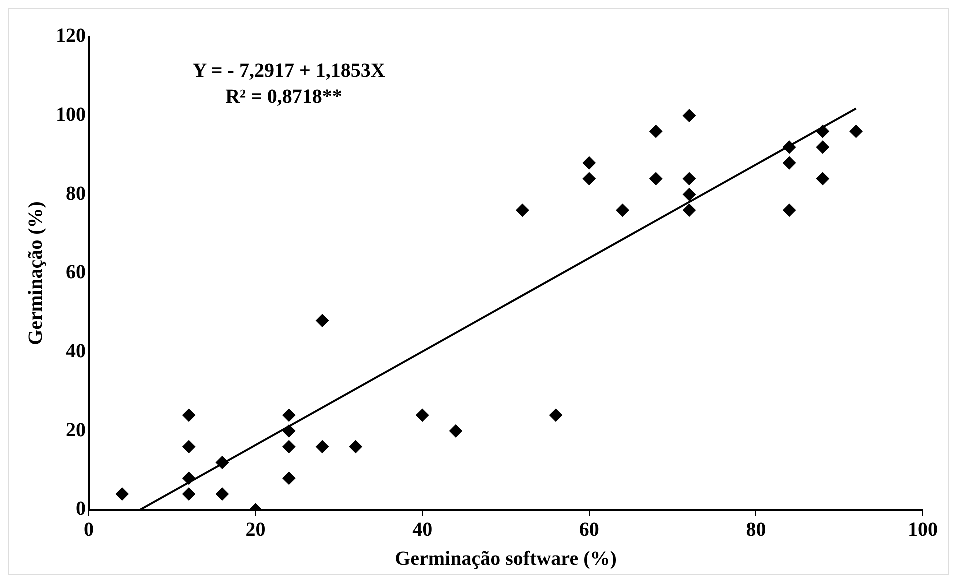 This screenshot has height=583, width=957. I want to click on y-tick-label: 120, so click(71, 36).